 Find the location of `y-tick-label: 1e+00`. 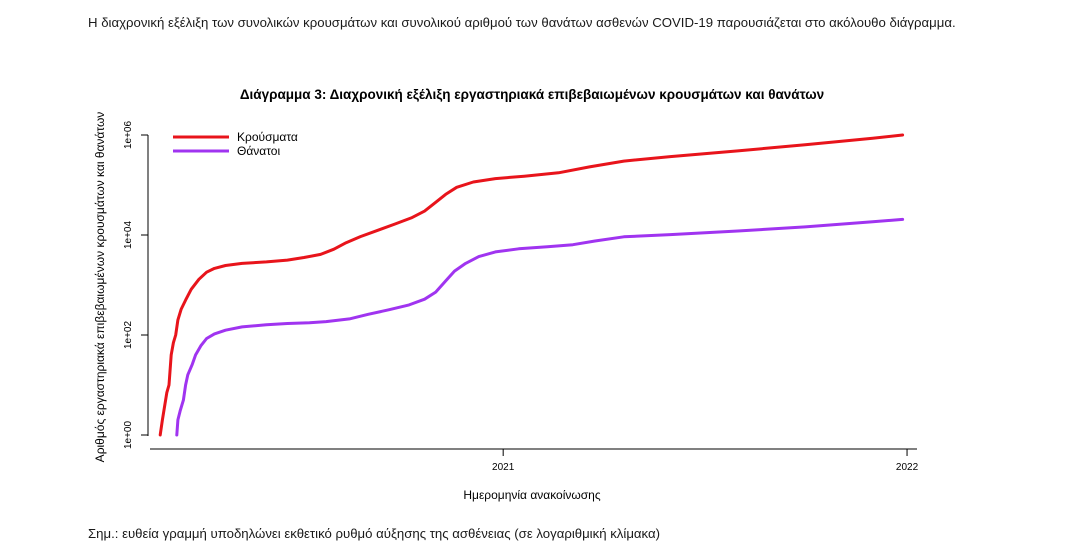

y-tick-label: 1e+00 is located at coordinates (128, 435).